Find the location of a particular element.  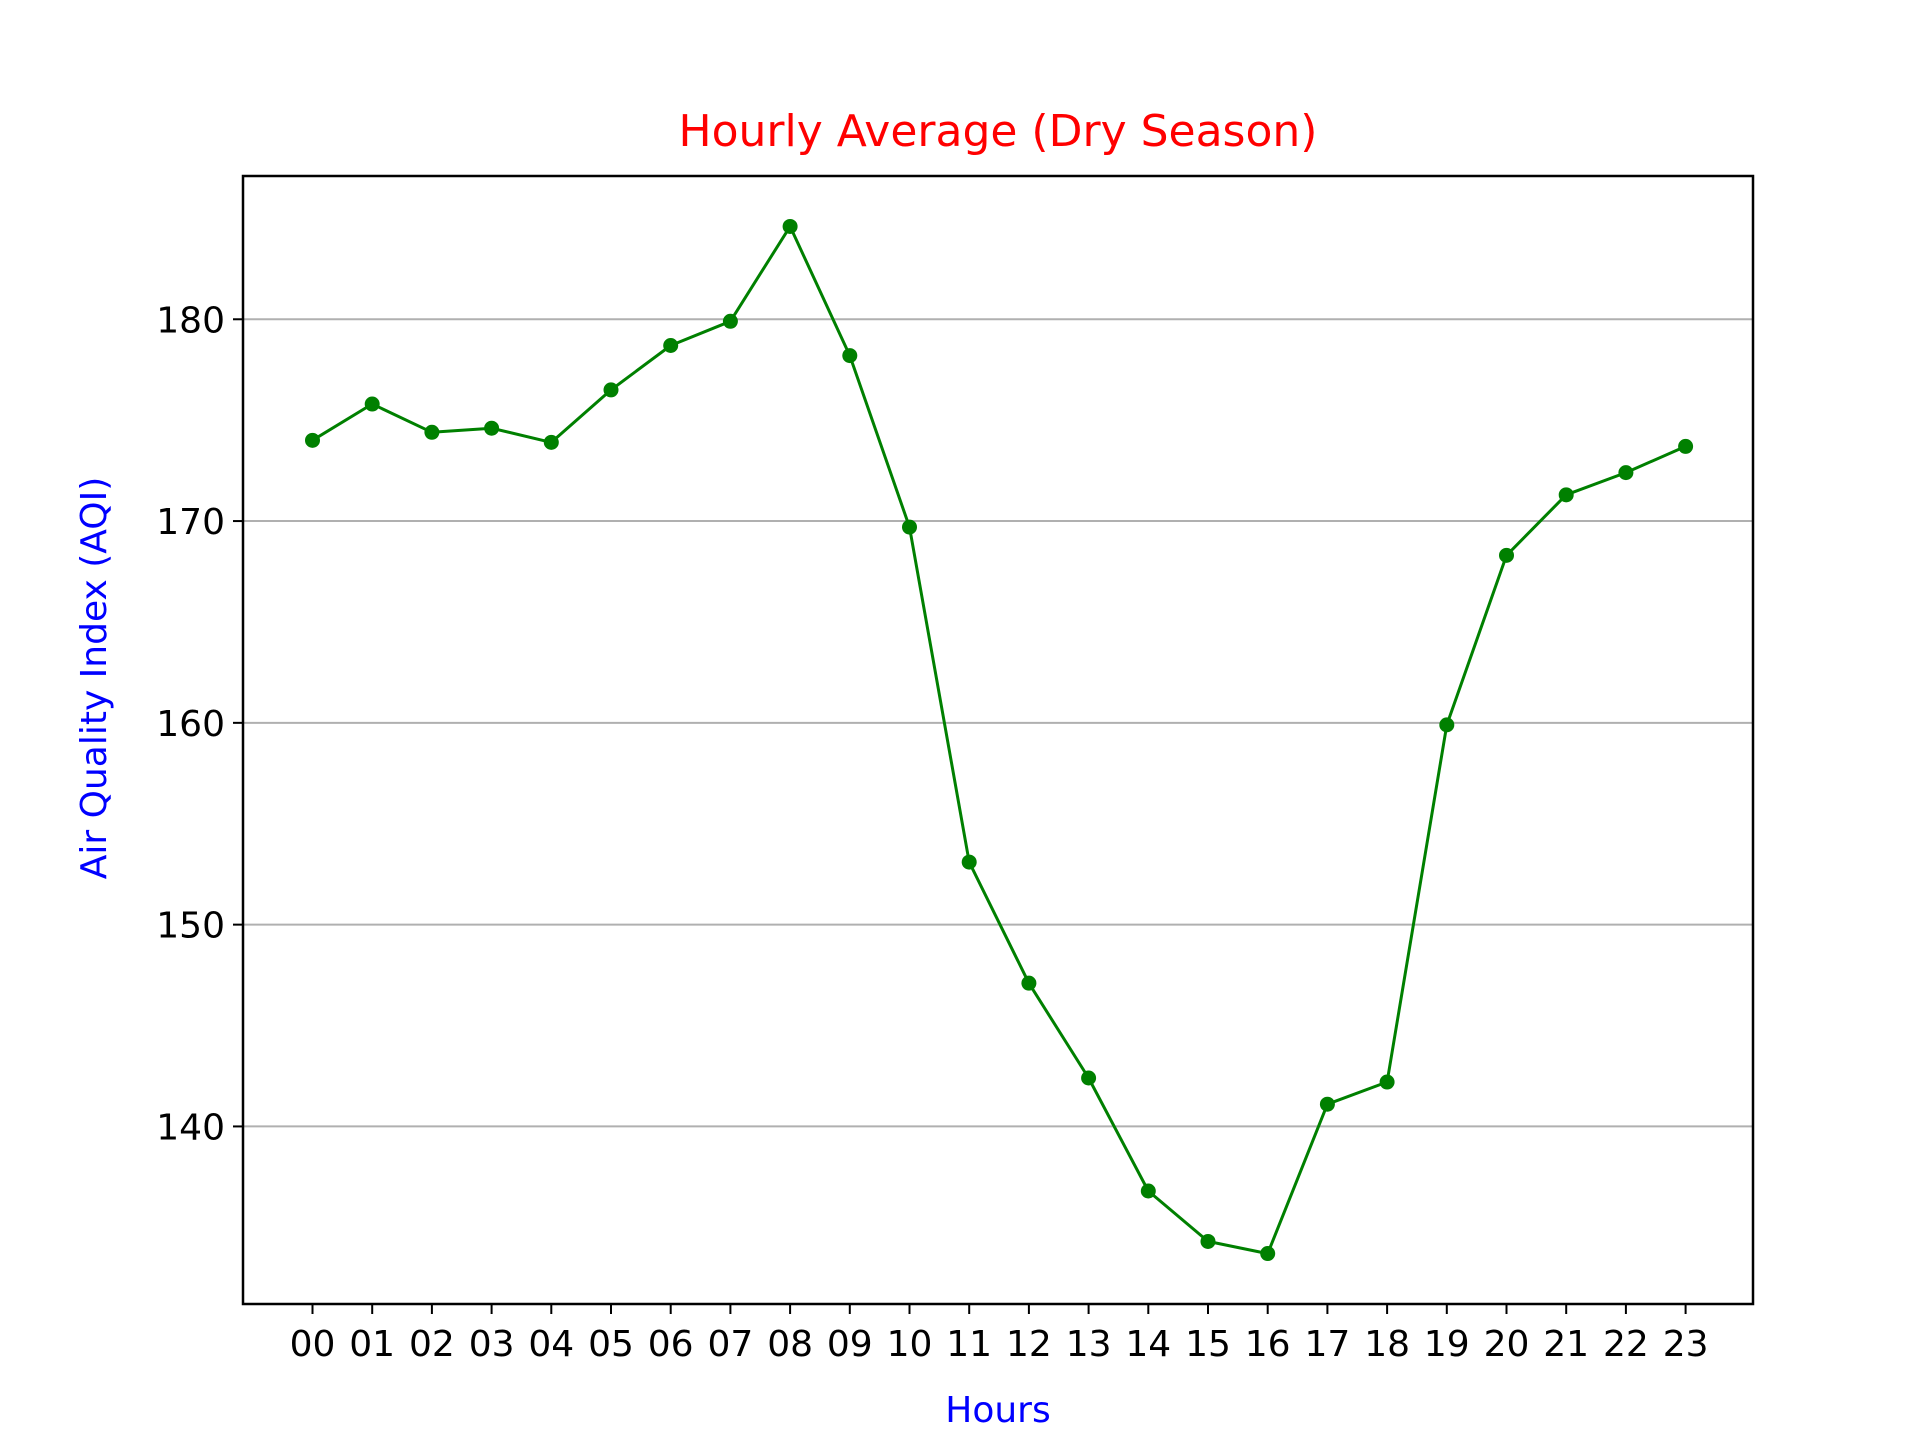

y-tick-label: 140 is located at coordinates (190, 1127).